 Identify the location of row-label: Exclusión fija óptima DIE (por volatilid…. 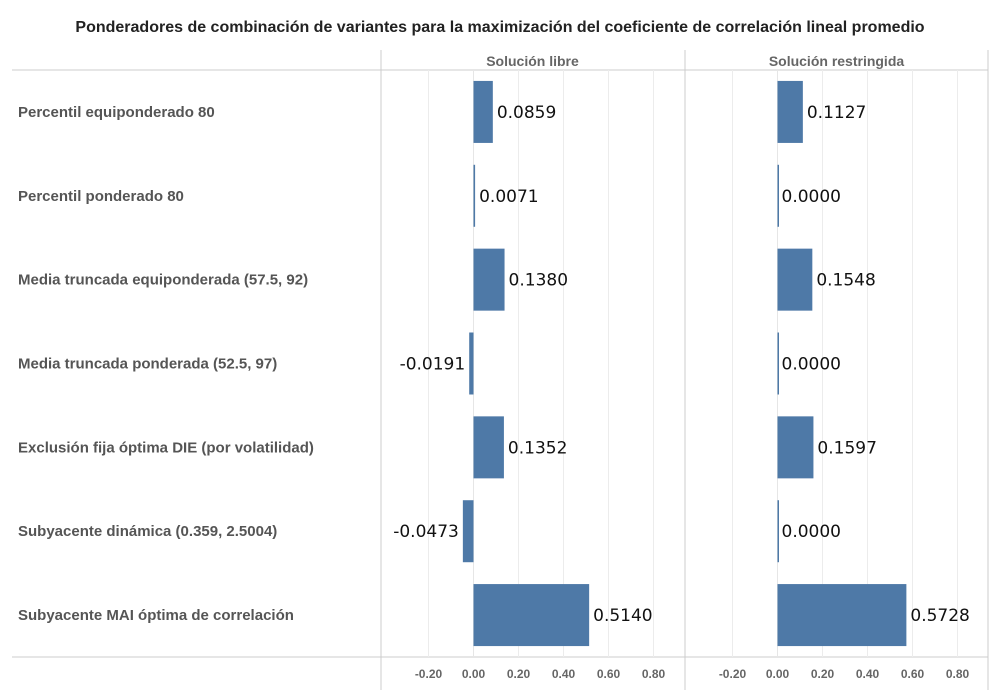
(166, 447).